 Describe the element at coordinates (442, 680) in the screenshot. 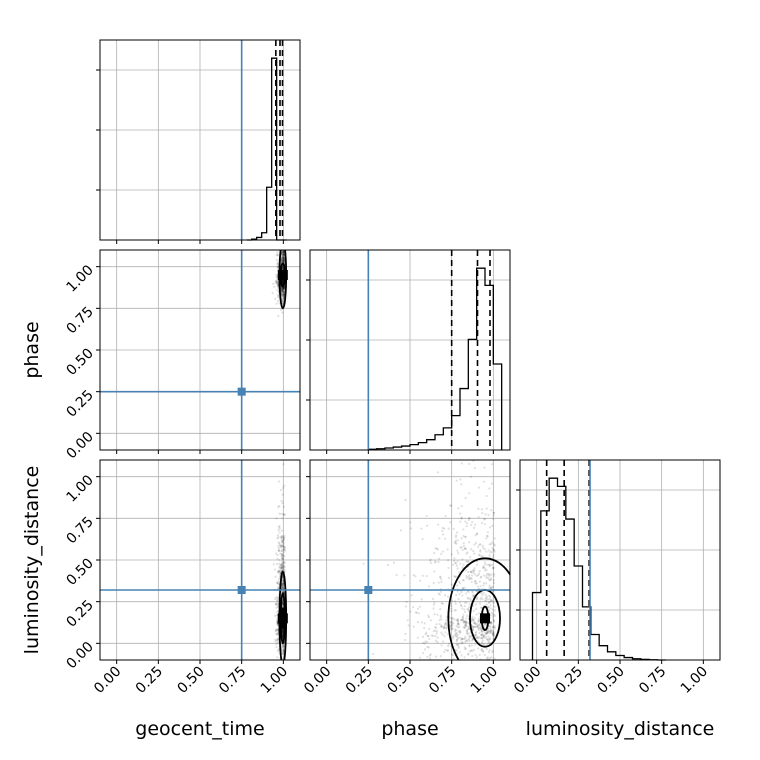

I see `x-tick-label: 0.75` at that location.